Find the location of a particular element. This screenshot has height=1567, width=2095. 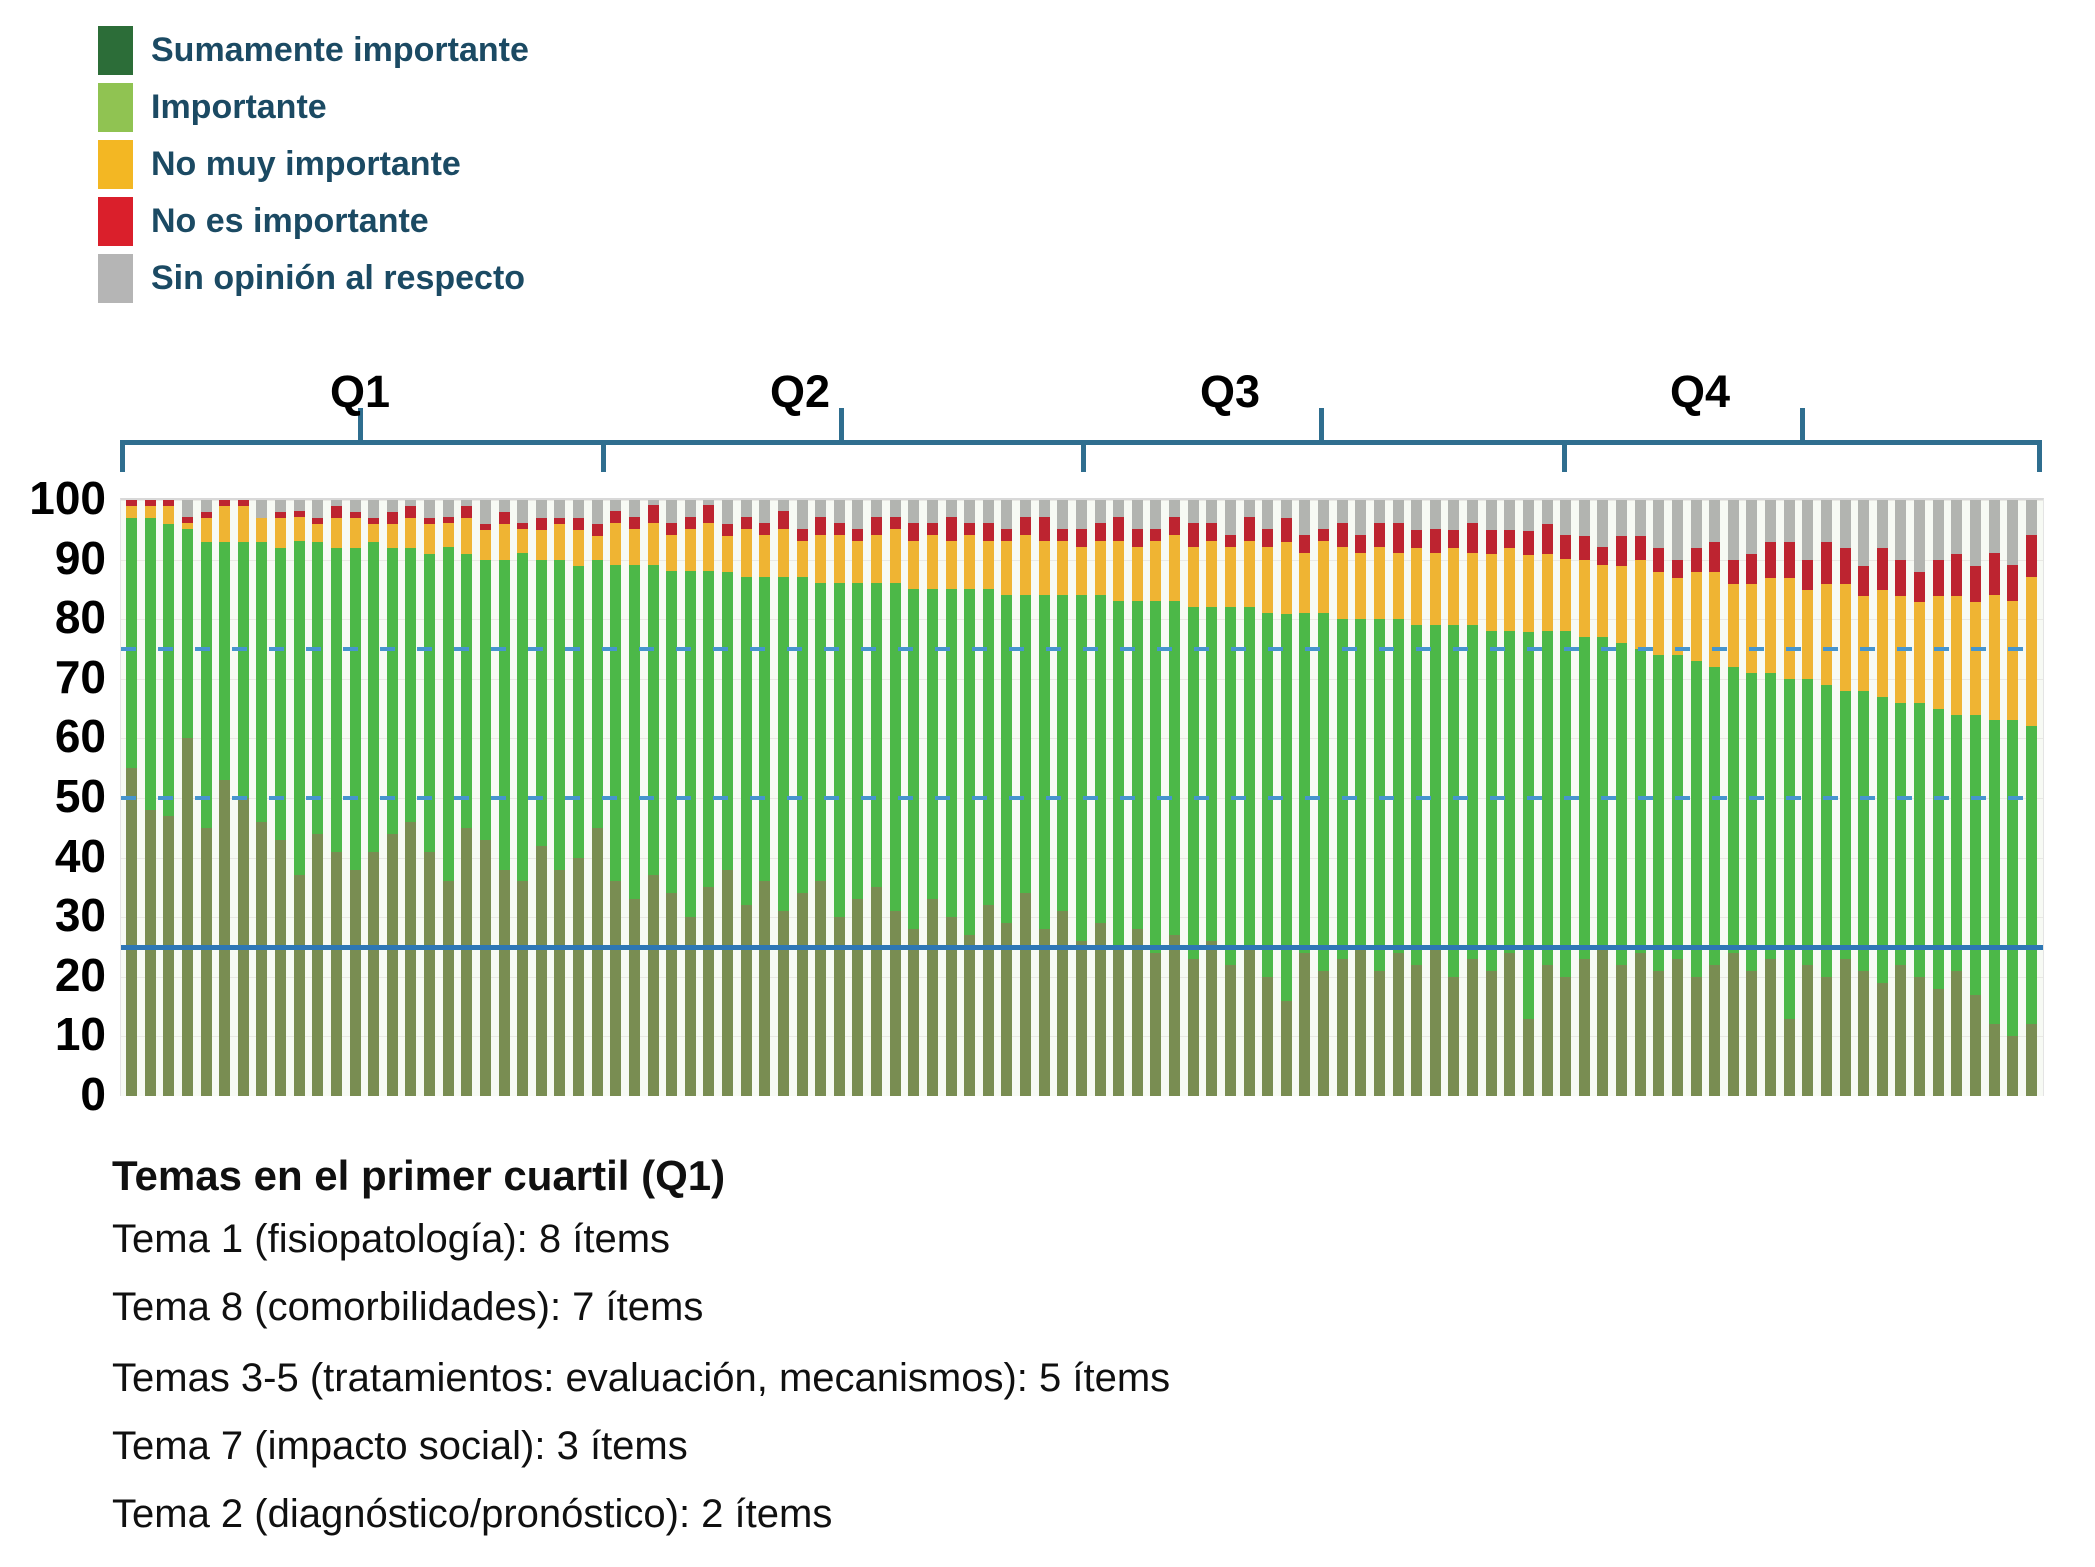

footnote-line: Tema 1 (fisiopatología): 8 ítems is located at coordinates (391, 1239).